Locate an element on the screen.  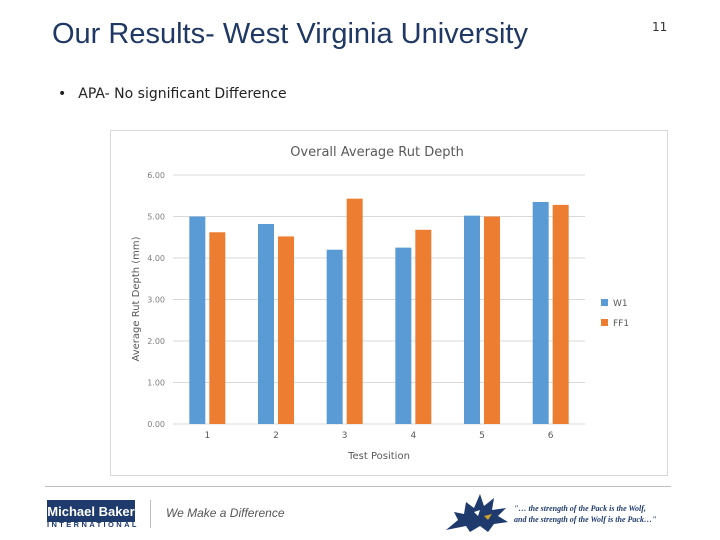
slide-title: Our Results- West Virginia University is located at coordinates (290, 34).